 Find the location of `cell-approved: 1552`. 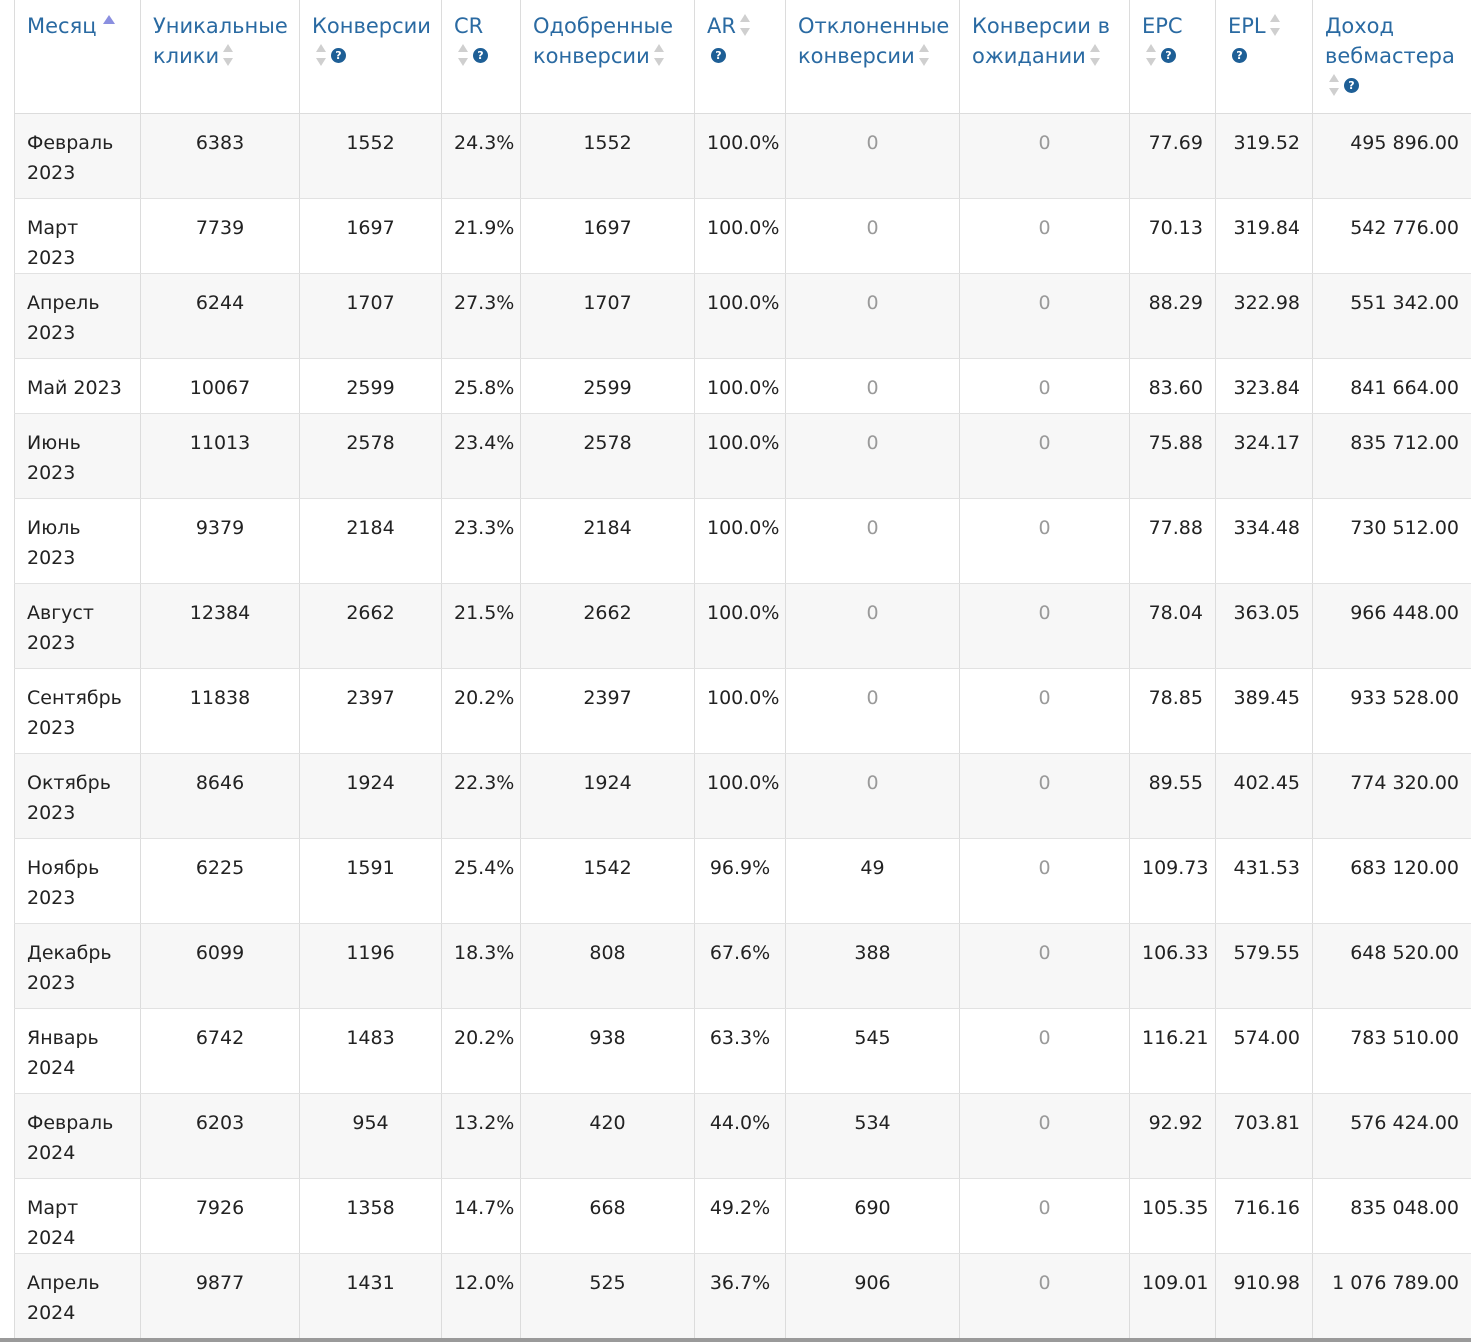

cell-approved: 1552 is located at coordinates (607, 156).